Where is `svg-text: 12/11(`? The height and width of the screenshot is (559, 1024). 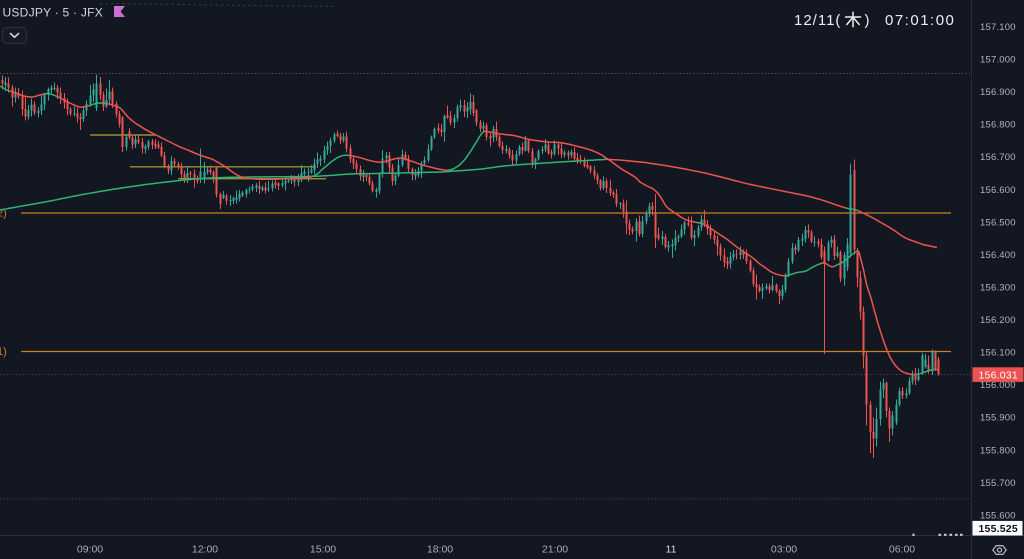 svg-text: 12/11( is located at coordinates (817, 20).